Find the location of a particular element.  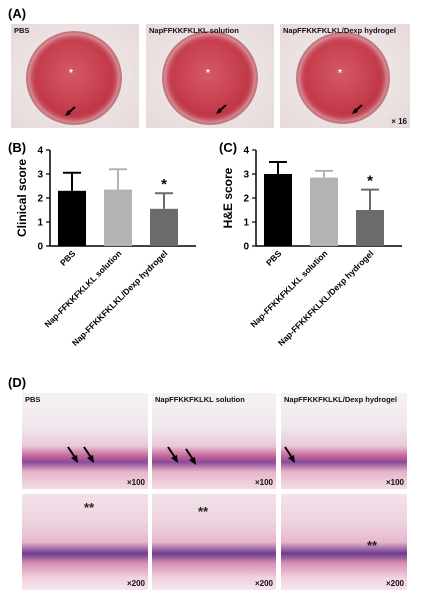

magnification-label: × 16 is located at coordinates (399, 121).